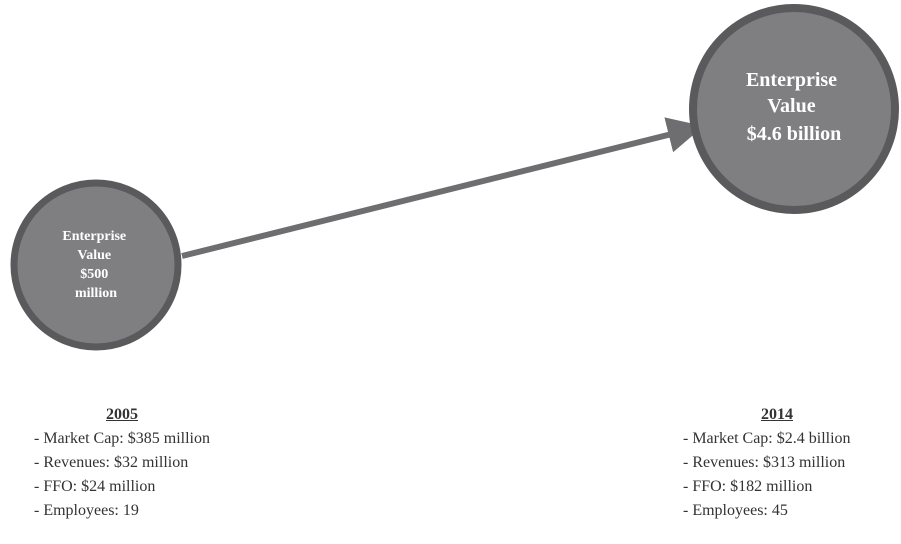 The width and height of the screenshot is (901, 544). I want to click on bubble-2005-line: $500, so click(94, 274).